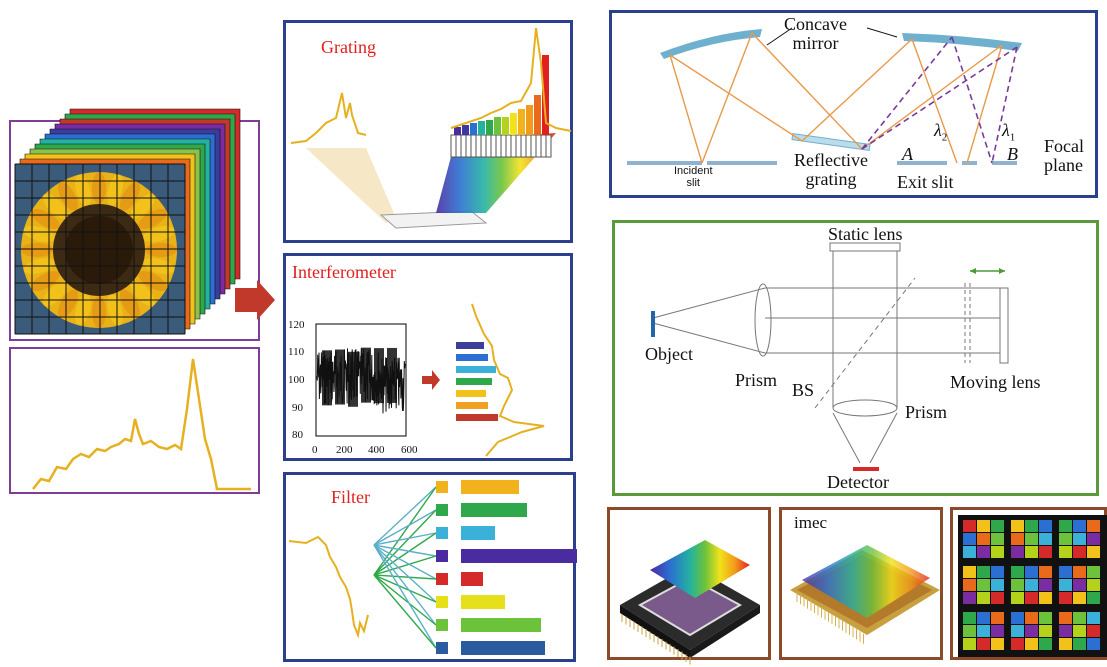  Describe the element at coordinates (815, 33) in the screenshot. I see `concave-mirror-label: Concave mirror` at that location.